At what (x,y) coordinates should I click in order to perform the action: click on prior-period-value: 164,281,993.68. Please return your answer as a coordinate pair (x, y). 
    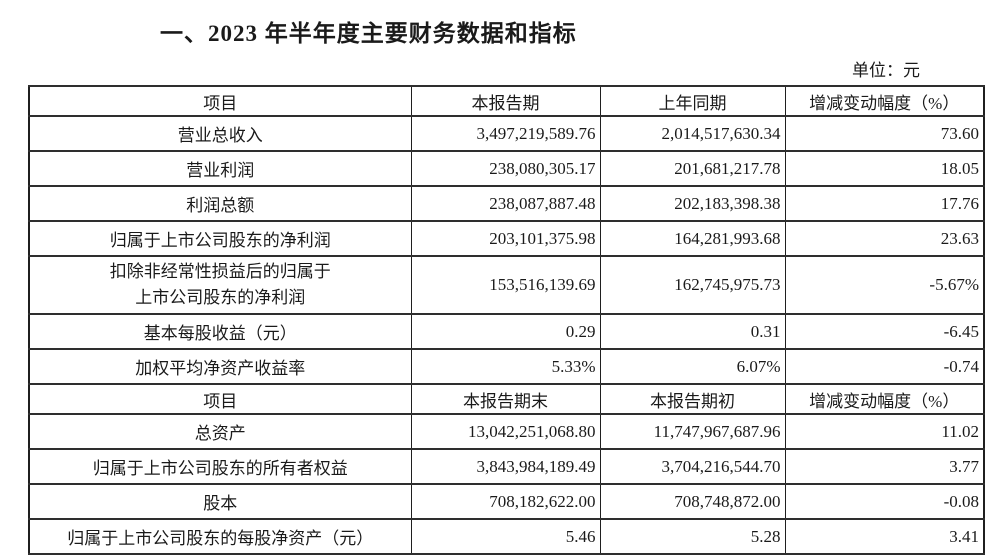
    Looking at the image, I should click on (692, 238).